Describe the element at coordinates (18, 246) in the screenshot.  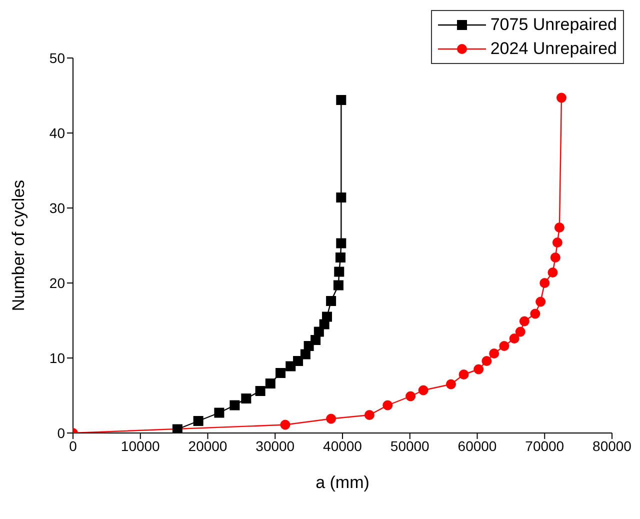
I see `y-axis-title: Number of cycles` at that location.